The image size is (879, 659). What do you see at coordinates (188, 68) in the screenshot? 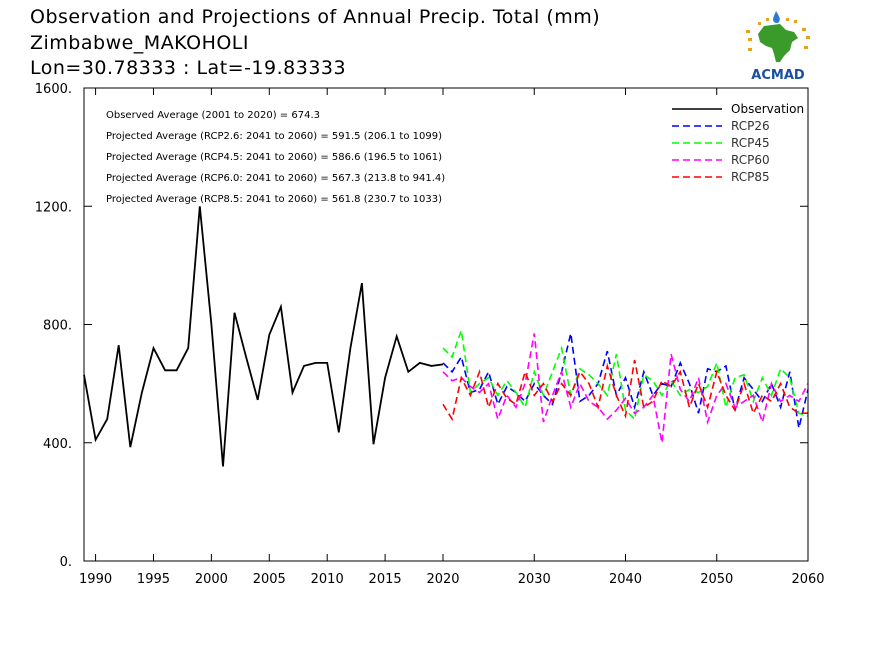
I see `station-coordinates: Lon=30.78333 : Lat=-19.83333` at bounding box center [188, 68].